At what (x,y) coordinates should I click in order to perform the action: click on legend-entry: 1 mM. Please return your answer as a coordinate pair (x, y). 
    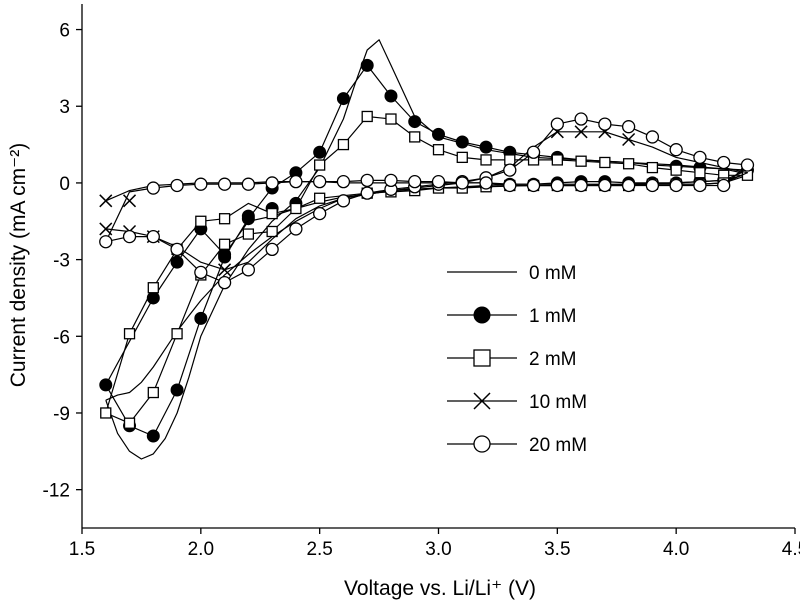
    Looking at the image, I should click on (512, 316).